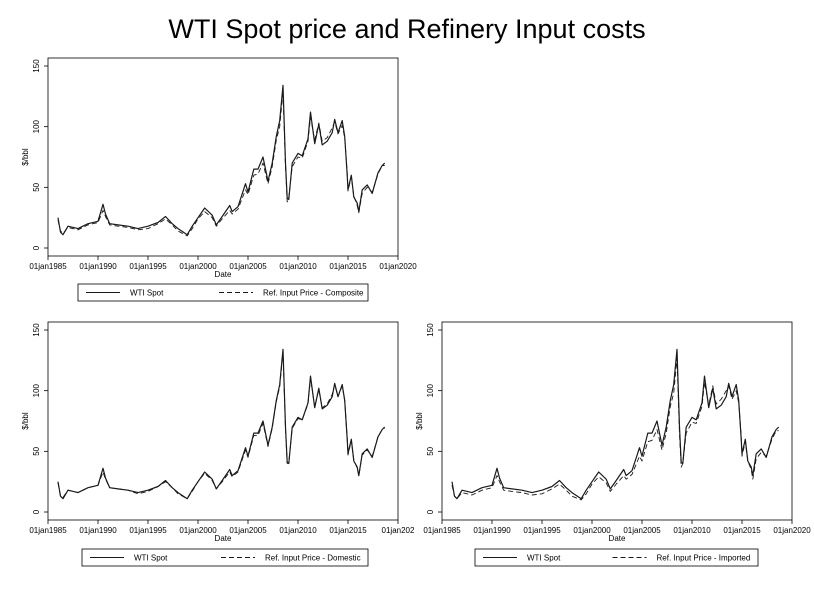 Image resolution: width=814 pixels, height=592 pixels. I want to click on legend-label: Ref. Input Price - Imported, so click(704, 558).